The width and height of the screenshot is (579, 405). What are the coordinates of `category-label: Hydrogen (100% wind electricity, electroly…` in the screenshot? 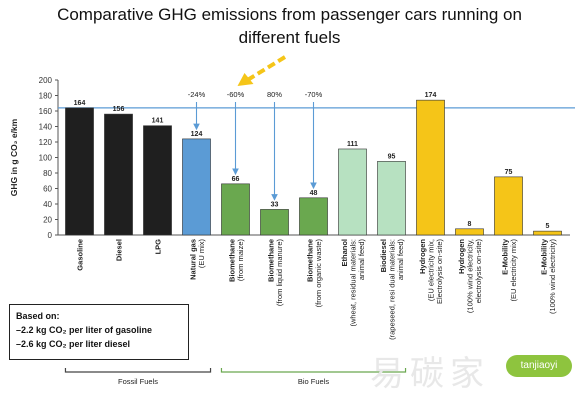 It's located at (470, 275).